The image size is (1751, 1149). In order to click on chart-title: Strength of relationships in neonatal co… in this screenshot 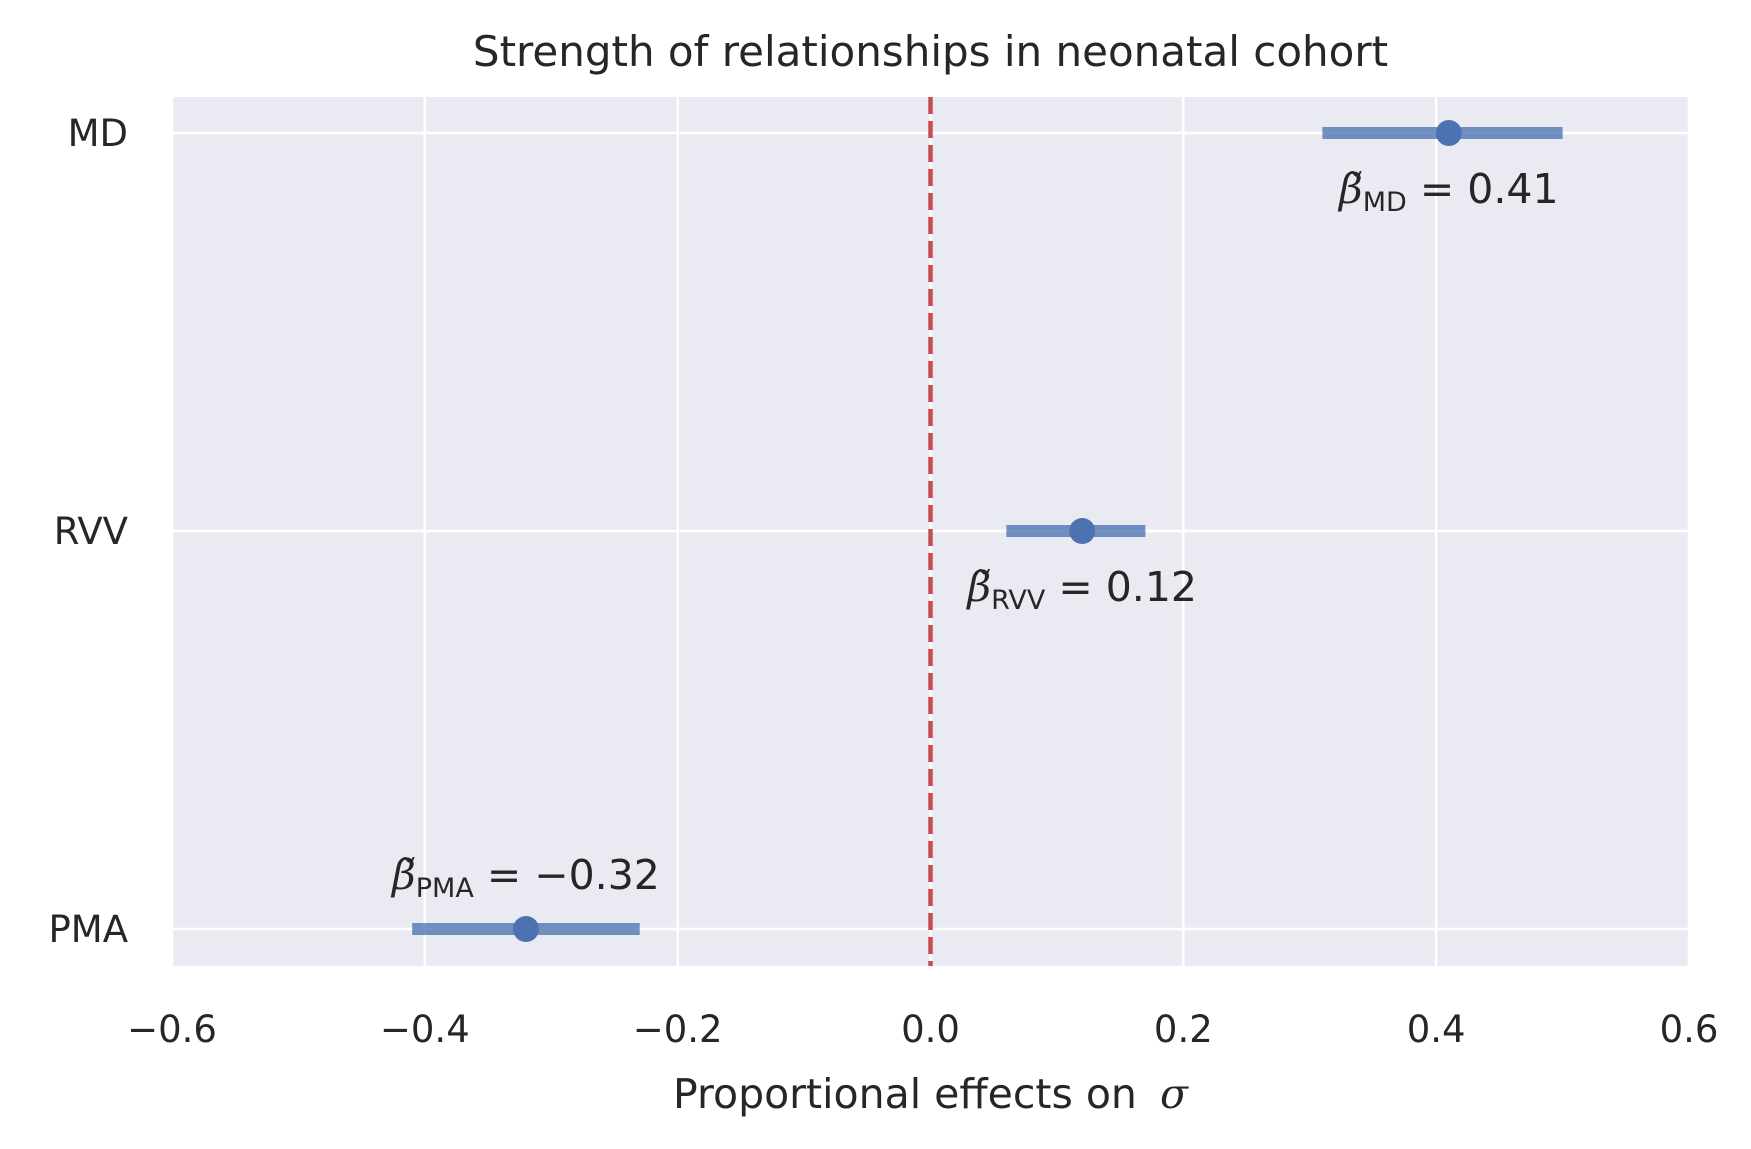, I will do `click(930, 51)`.